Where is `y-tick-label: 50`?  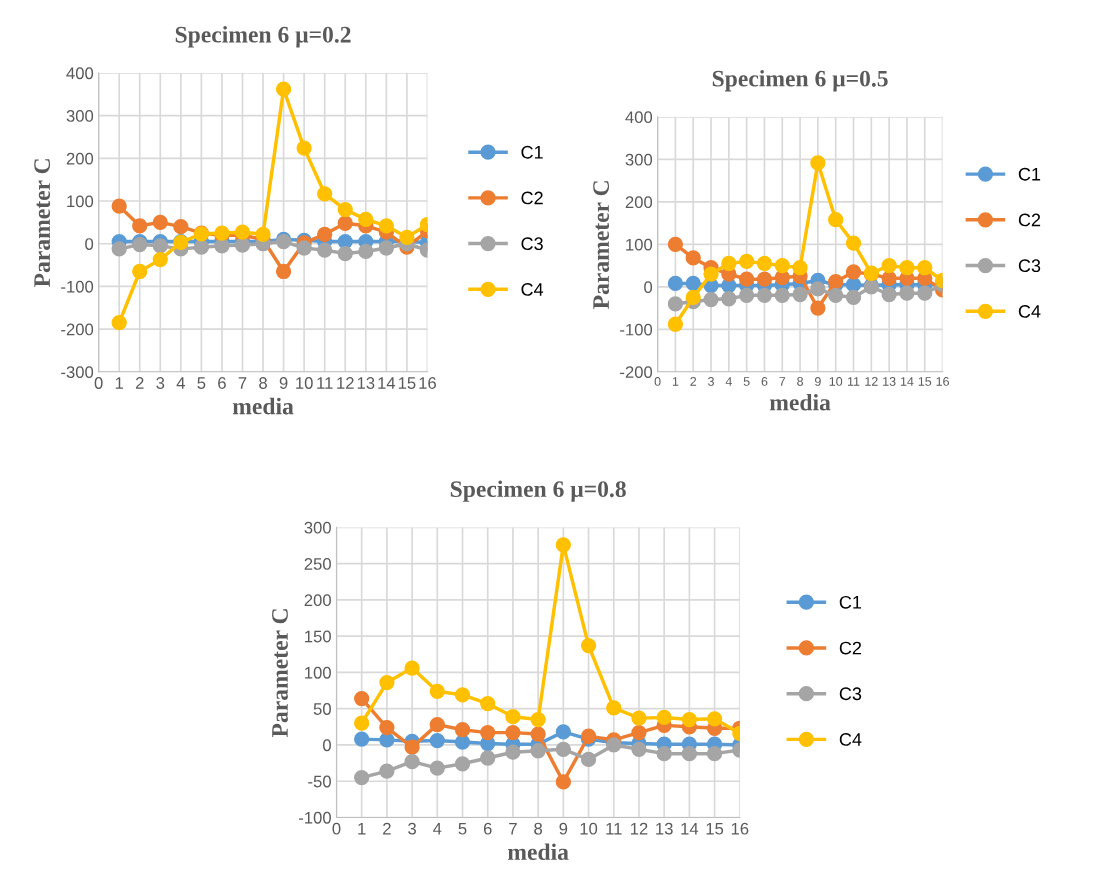
y-tick-label: 50 is located at coordinates (322, 709).